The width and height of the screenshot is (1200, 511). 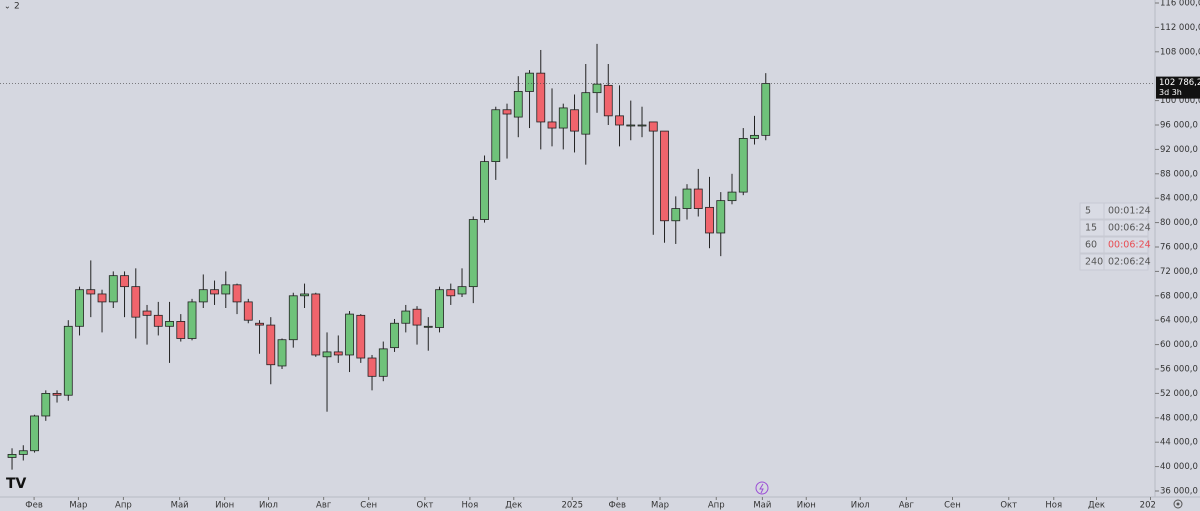 What do you see at coordinates (1129, 262) in the screenshot?
I see `timer-remaining: 02:06:24` at bounding box center [1129, 262].